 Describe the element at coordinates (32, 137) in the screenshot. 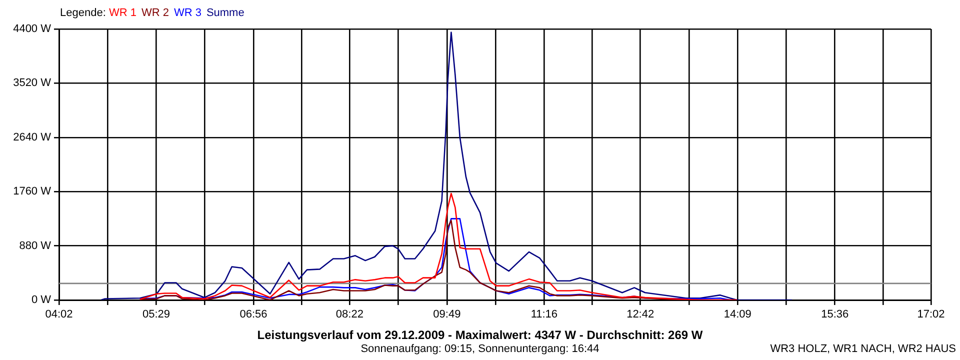

I see `y-tick-label: 2640 W` at that location.